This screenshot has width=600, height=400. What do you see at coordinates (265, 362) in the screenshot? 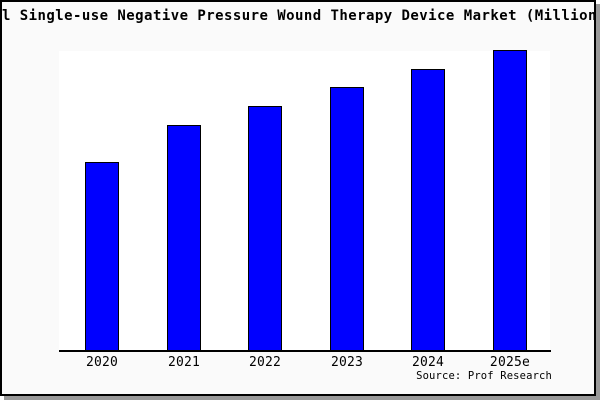
I see `x-tick-label-2022: 2022` at bounding box center [265, 362].